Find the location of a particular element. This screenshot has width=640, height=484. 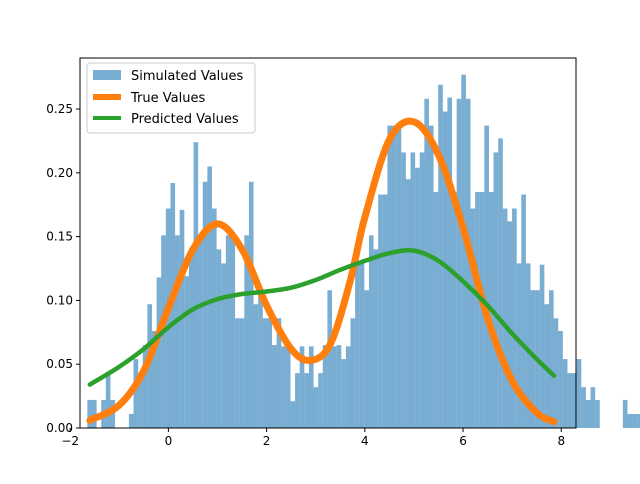

legend-label-true: True Values is located at coordinates (167, 98).